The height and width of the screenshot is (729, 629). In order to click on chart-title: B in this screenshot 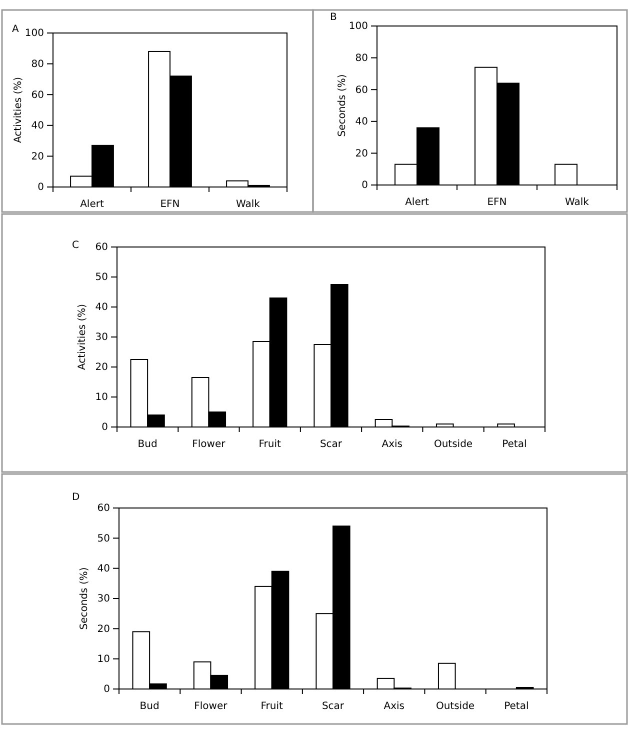, I will do `click(333, 17)`.